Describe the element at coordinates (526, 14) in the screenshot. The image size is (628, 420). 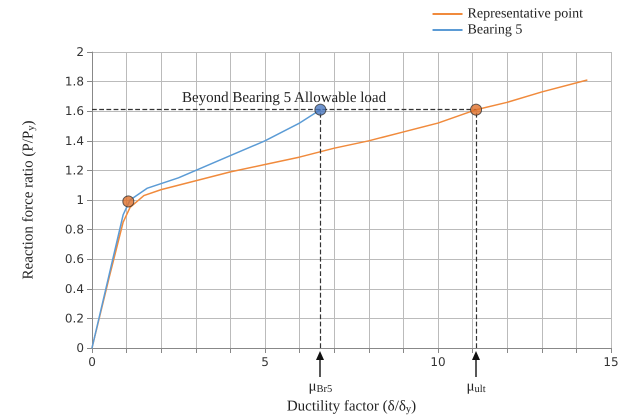
I see `legend-label: Representative point` at that location.